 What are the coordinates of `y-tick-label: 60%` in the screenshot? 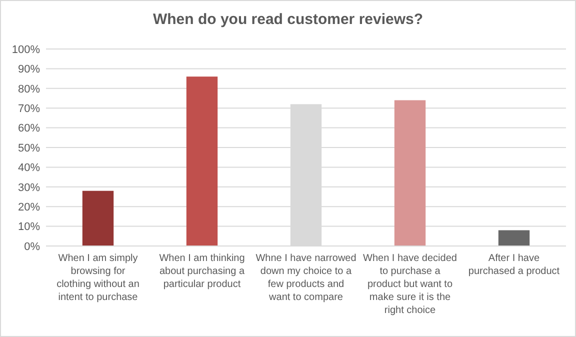 It's located at (29, 128).